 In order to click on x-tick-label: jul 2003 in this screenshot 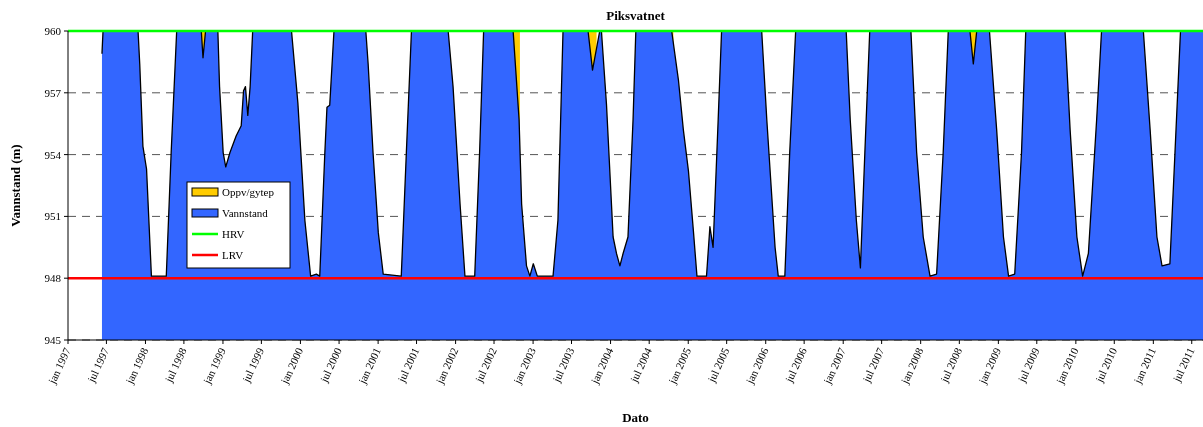, I will do `click(563, 365)`.